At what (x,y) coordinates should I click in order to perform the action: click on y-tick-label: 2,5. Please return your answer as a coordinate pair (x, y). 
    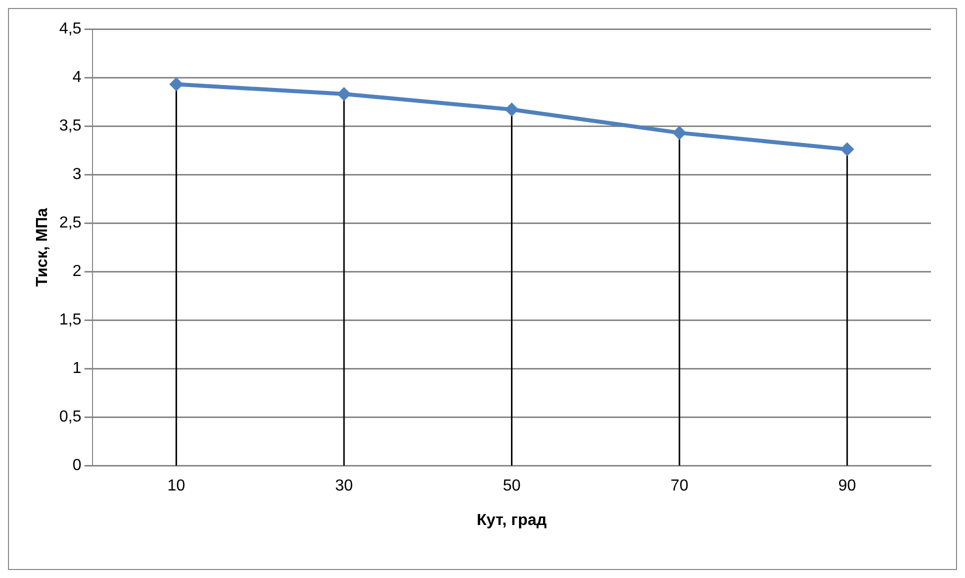
    Looking at the image, I should click on (70, 223).